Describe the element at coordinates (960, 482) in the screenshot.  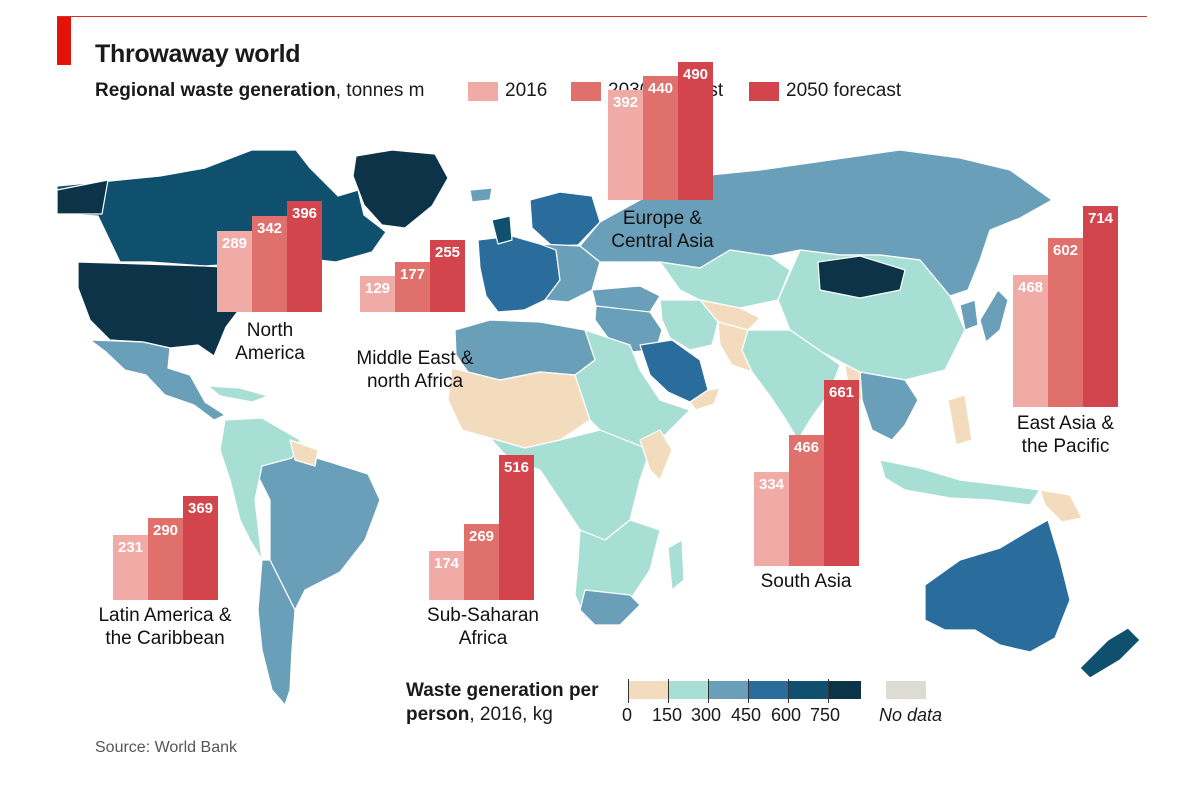
I see `map-region-indonesia` at that location.